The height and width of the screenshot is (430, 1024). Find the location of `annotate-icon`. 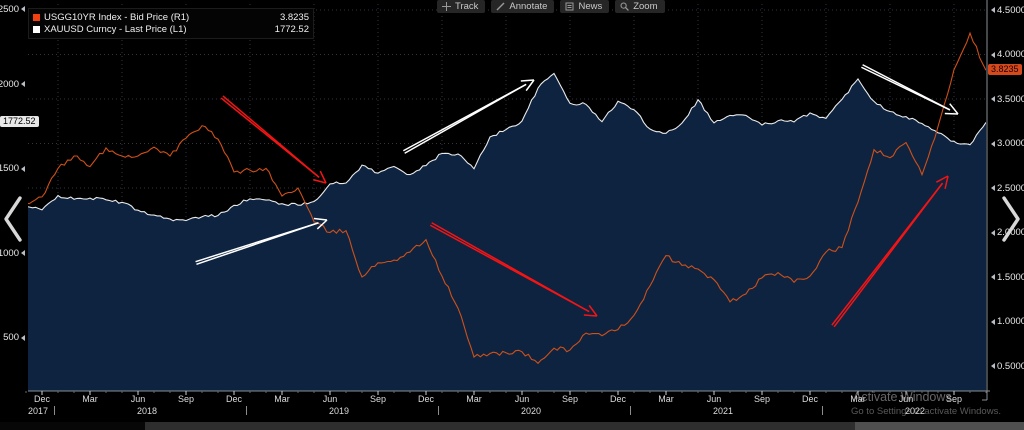

annotate-icon is located at coordinates (500, 6).